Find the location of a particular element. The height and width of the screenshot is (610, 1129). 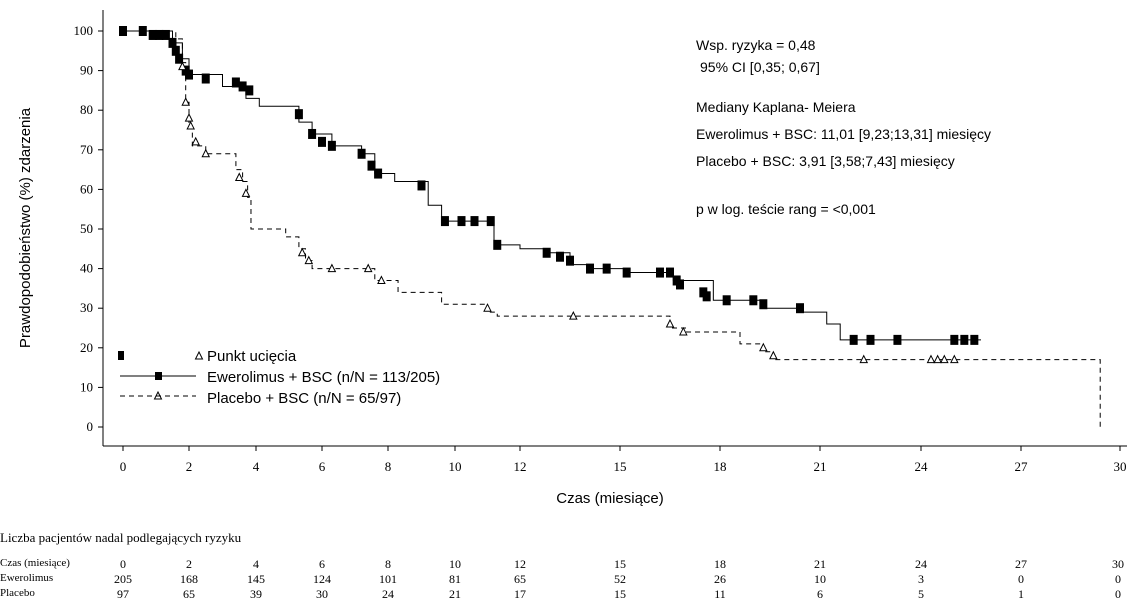

risk-cell: 205 is located at coordinates (123, 579).